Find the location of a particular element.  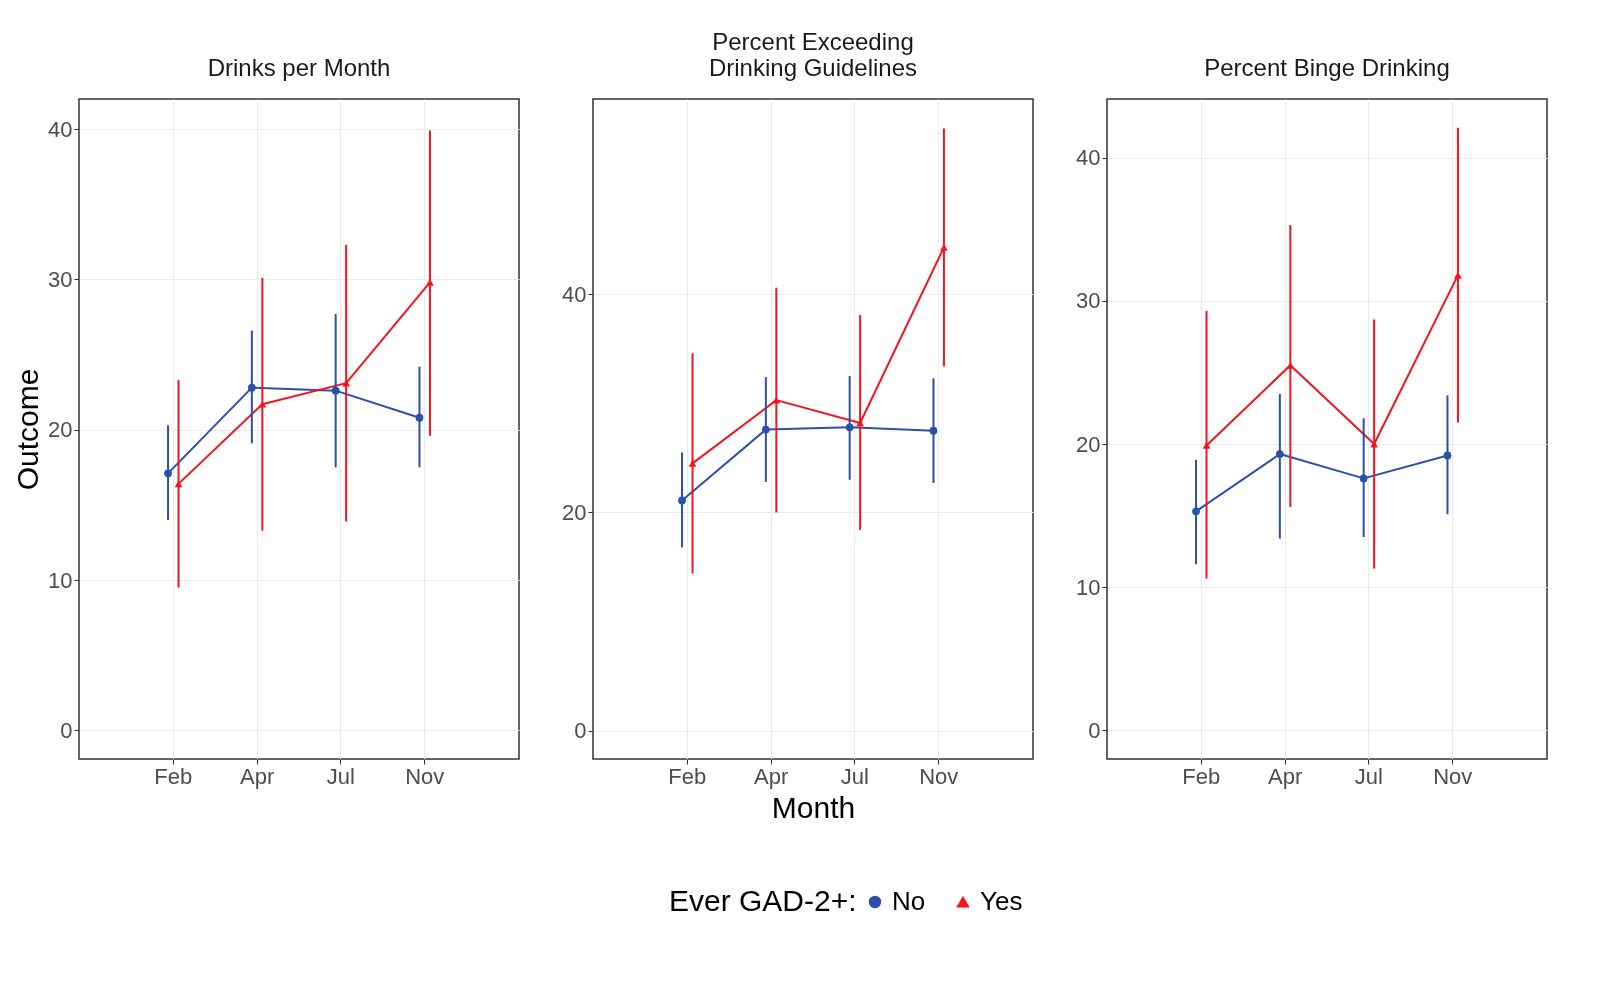

chart-title: Percent Exceeding Drinking Guidelines is located at coordinates (813, 54).